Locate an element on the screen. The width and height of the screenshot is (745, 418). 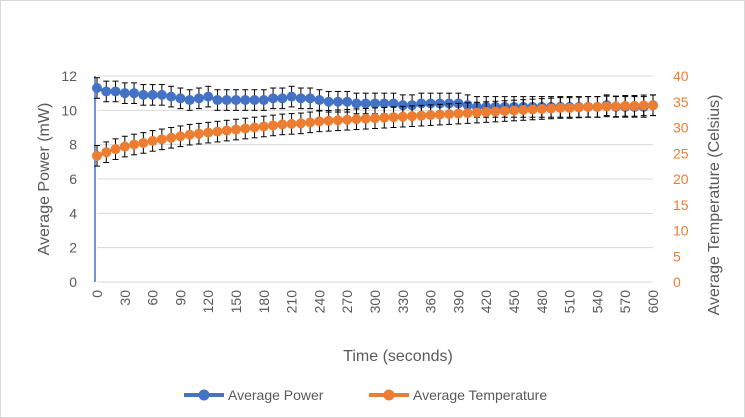
legend-item-power: Average Power is located at coordinates (254, 395).